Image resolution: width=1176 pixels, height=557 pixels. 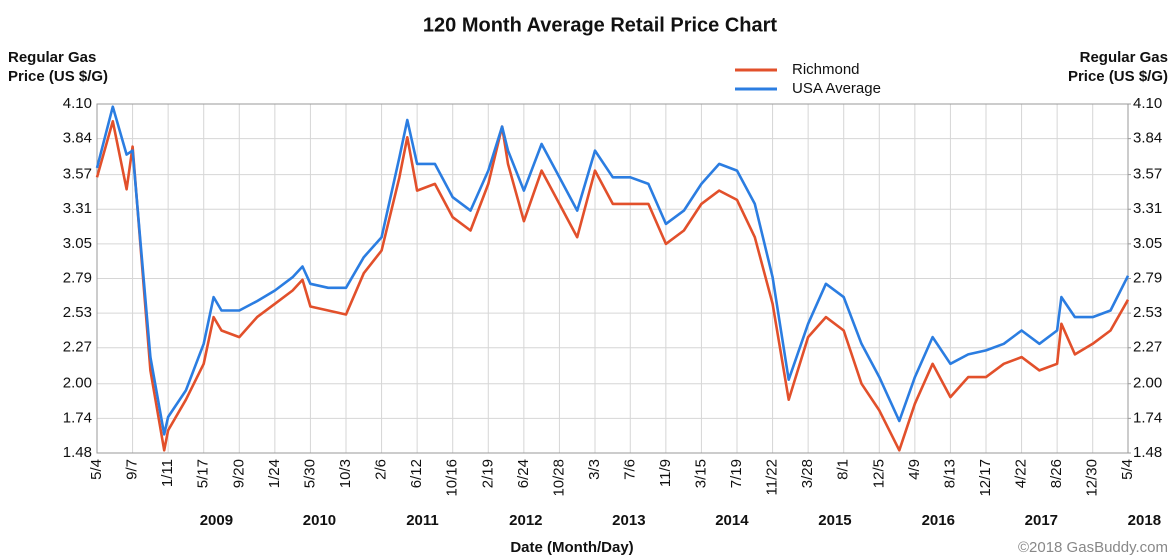 What do you see at coordinates (77, 417) in the screenshot?
I see `y-tick-label: 1.74` at bounding box center [77, 417].